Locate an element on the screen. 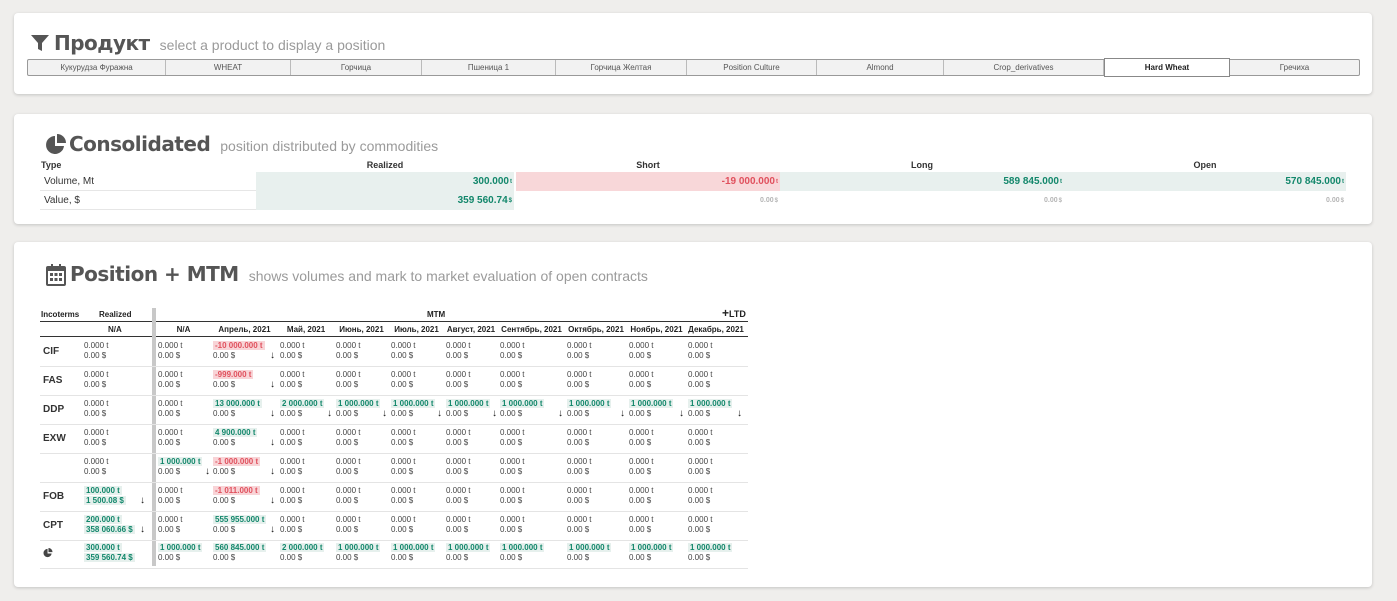  mtm-cell: -10 000.000 t 0.00 $ is located at coordinates (239, 351).